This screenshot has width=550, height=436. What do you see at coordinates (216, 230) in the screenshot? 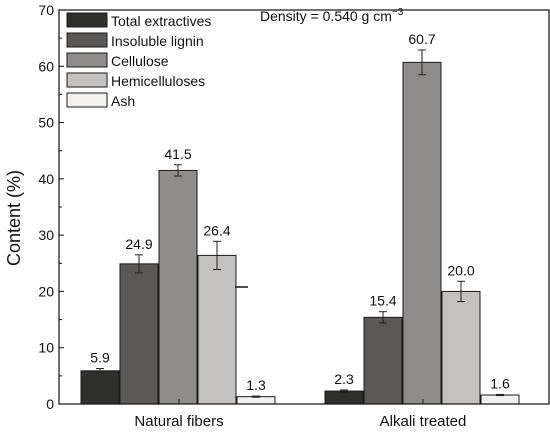
I see `data-label: 26.4` at bounding box center [216, 230].